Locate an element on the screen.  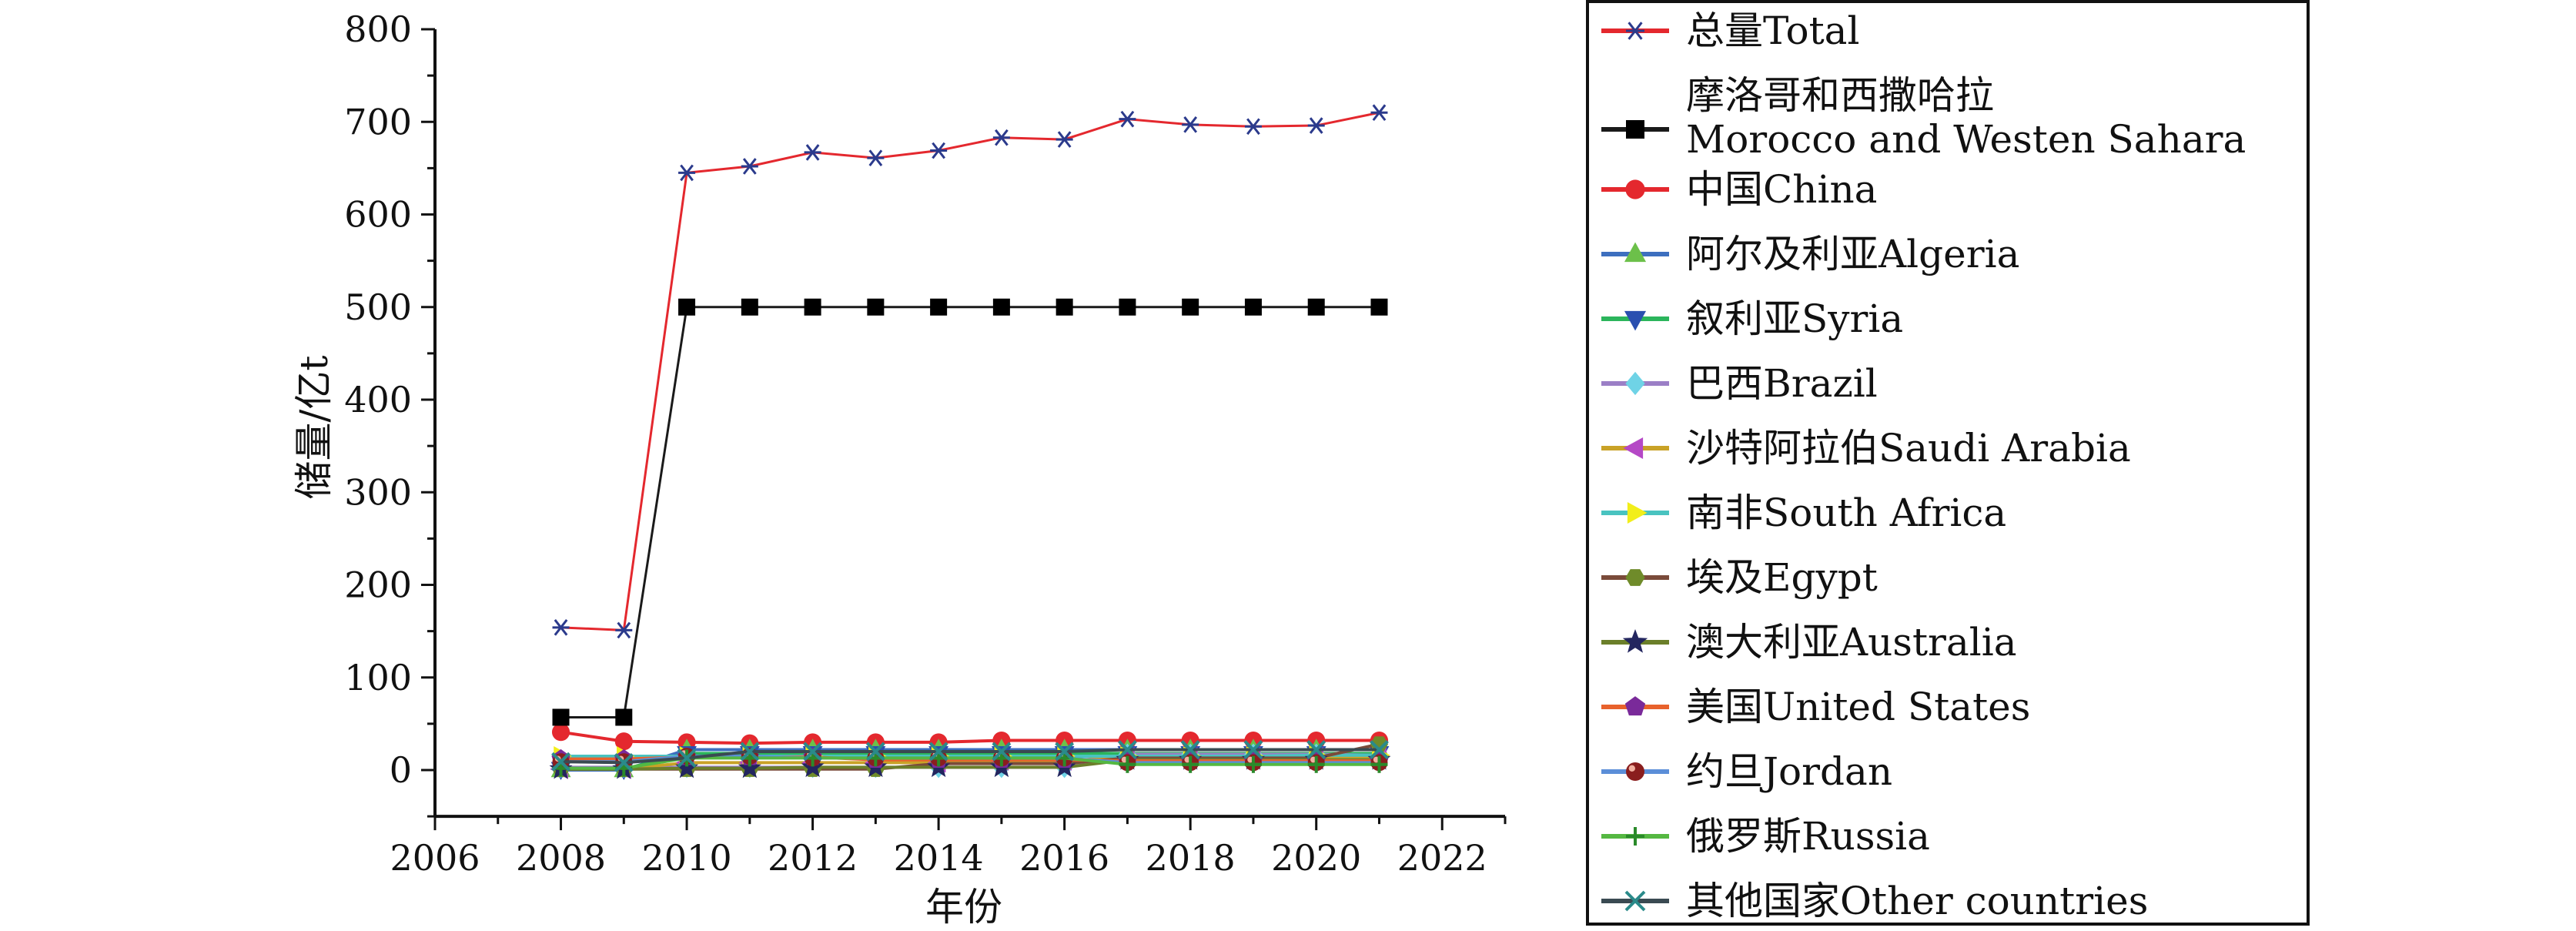
legend-label: 俄罗斯Russia is located at coordinates (1808, 836).